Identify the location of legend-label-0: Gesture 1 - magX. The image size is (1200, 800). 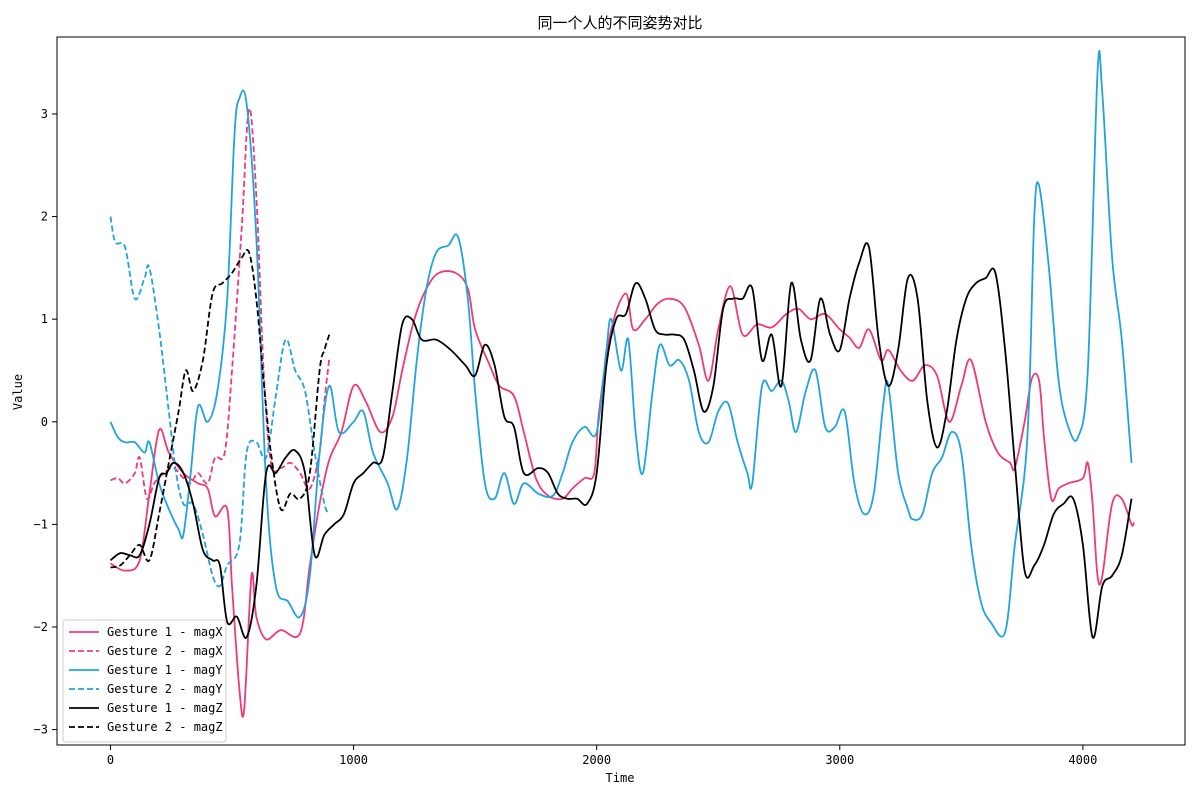
(165, 632).